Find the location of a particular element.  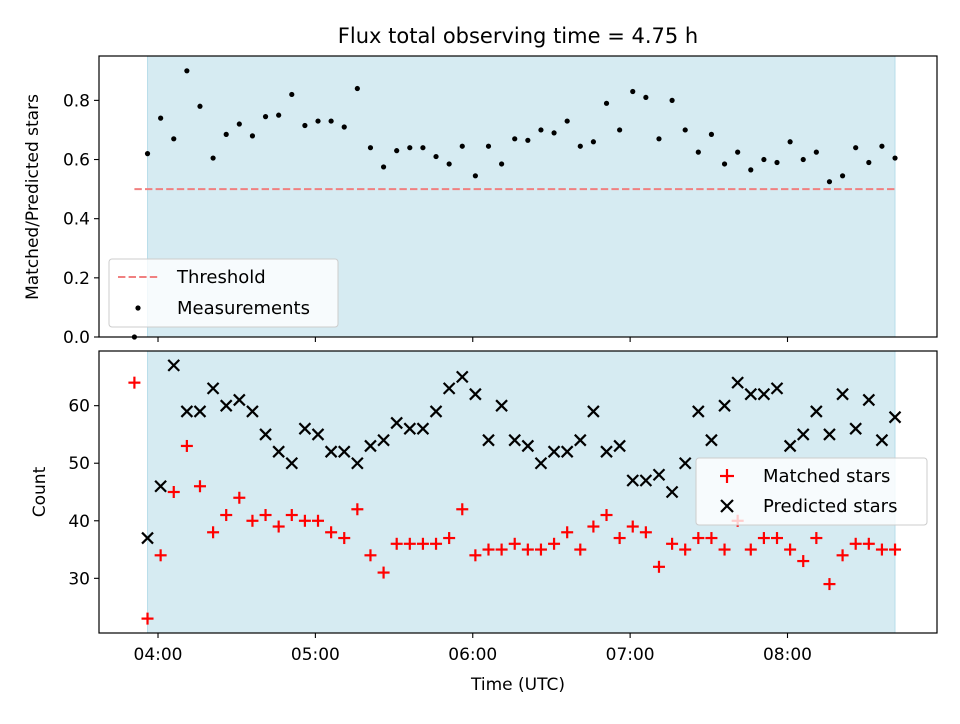

y-tick-label: 50 is located at coordinates (79, 464).